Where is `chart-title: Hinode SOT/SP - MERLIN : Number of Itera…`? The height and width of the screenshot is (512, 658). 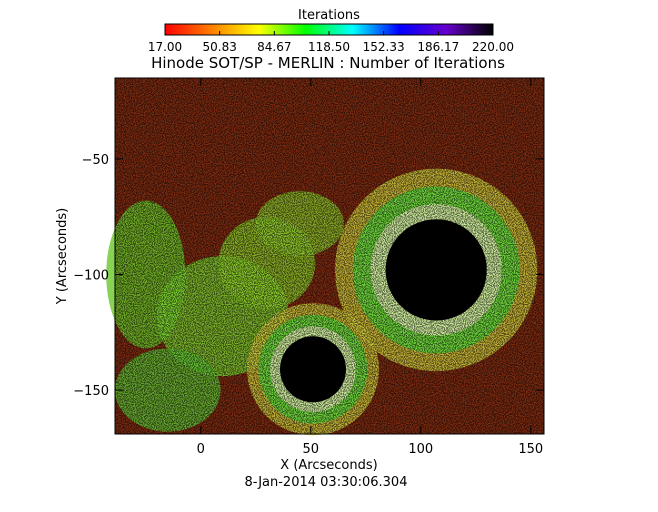 chart-title: Hinode SOT/SP - MERLIN : Number of Itera… is located at coordinates (328, 63).